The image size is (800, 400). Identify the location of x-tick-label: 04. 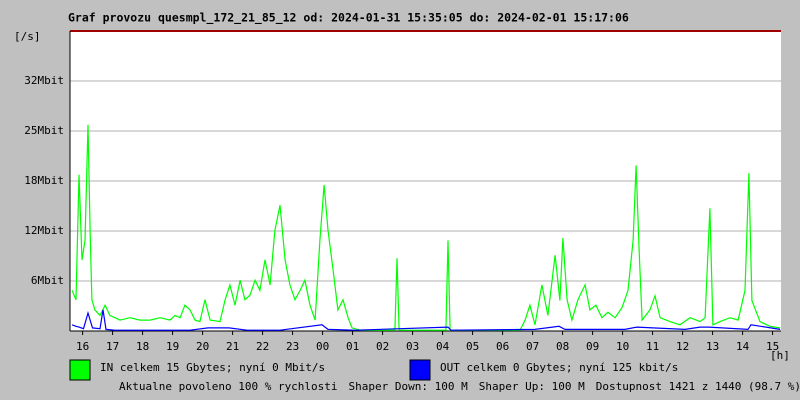
(443, 346).